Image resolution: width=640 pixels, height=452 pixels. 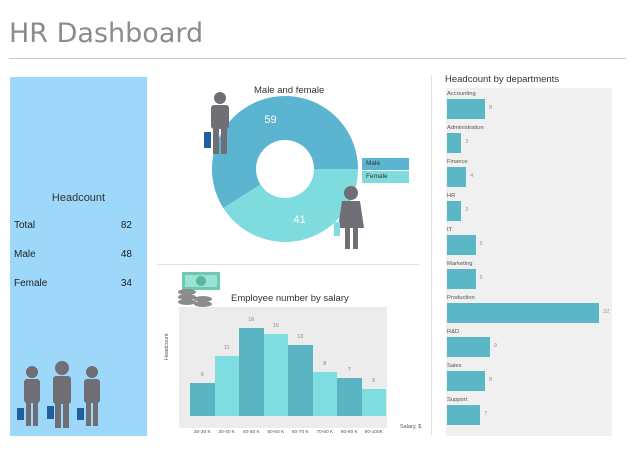 I want to click on salary-tick-label: 20-30 K, so click(x=202, y=432).